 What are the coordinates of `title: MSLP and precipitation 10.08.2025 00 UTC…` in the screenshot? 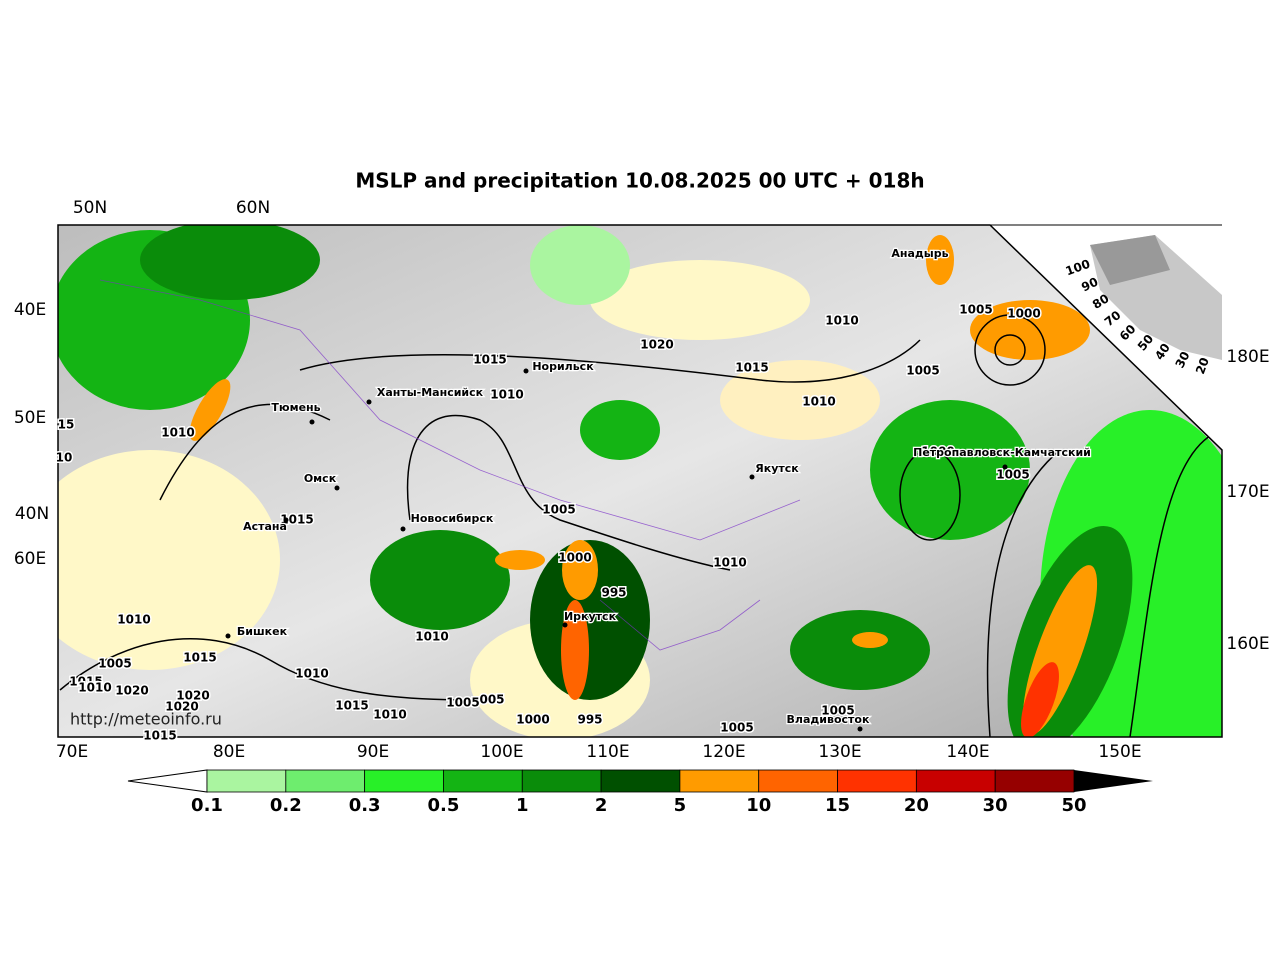 It's located at (639, 181).